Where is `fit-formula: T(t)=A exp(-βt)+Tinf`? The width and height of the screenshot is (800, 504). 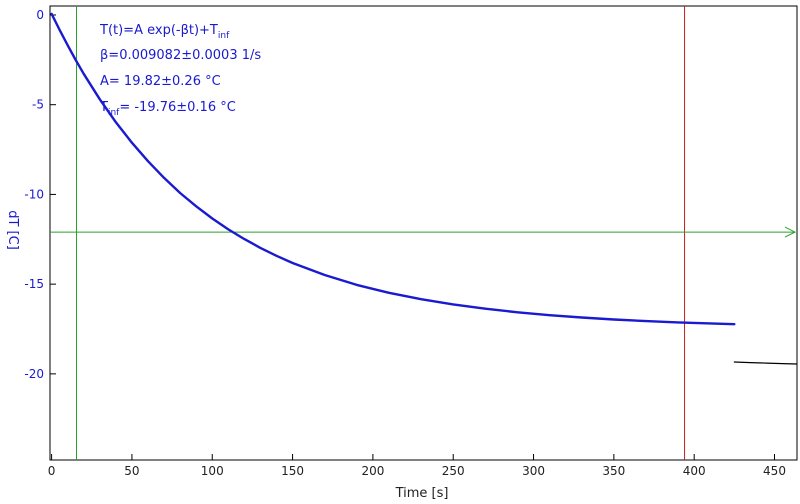
fit-formula: T(t)=A exp(-βt)+Tinf is located at coordinates (164, 32).